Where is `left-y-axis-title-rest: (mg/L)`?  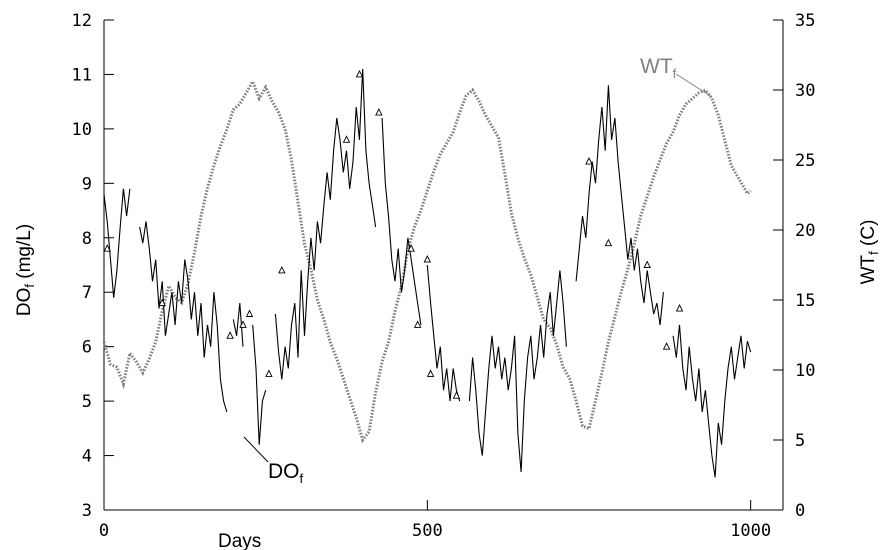 left-y-axis-title-rest: (mg/L) is located at coordinates (24, 254).